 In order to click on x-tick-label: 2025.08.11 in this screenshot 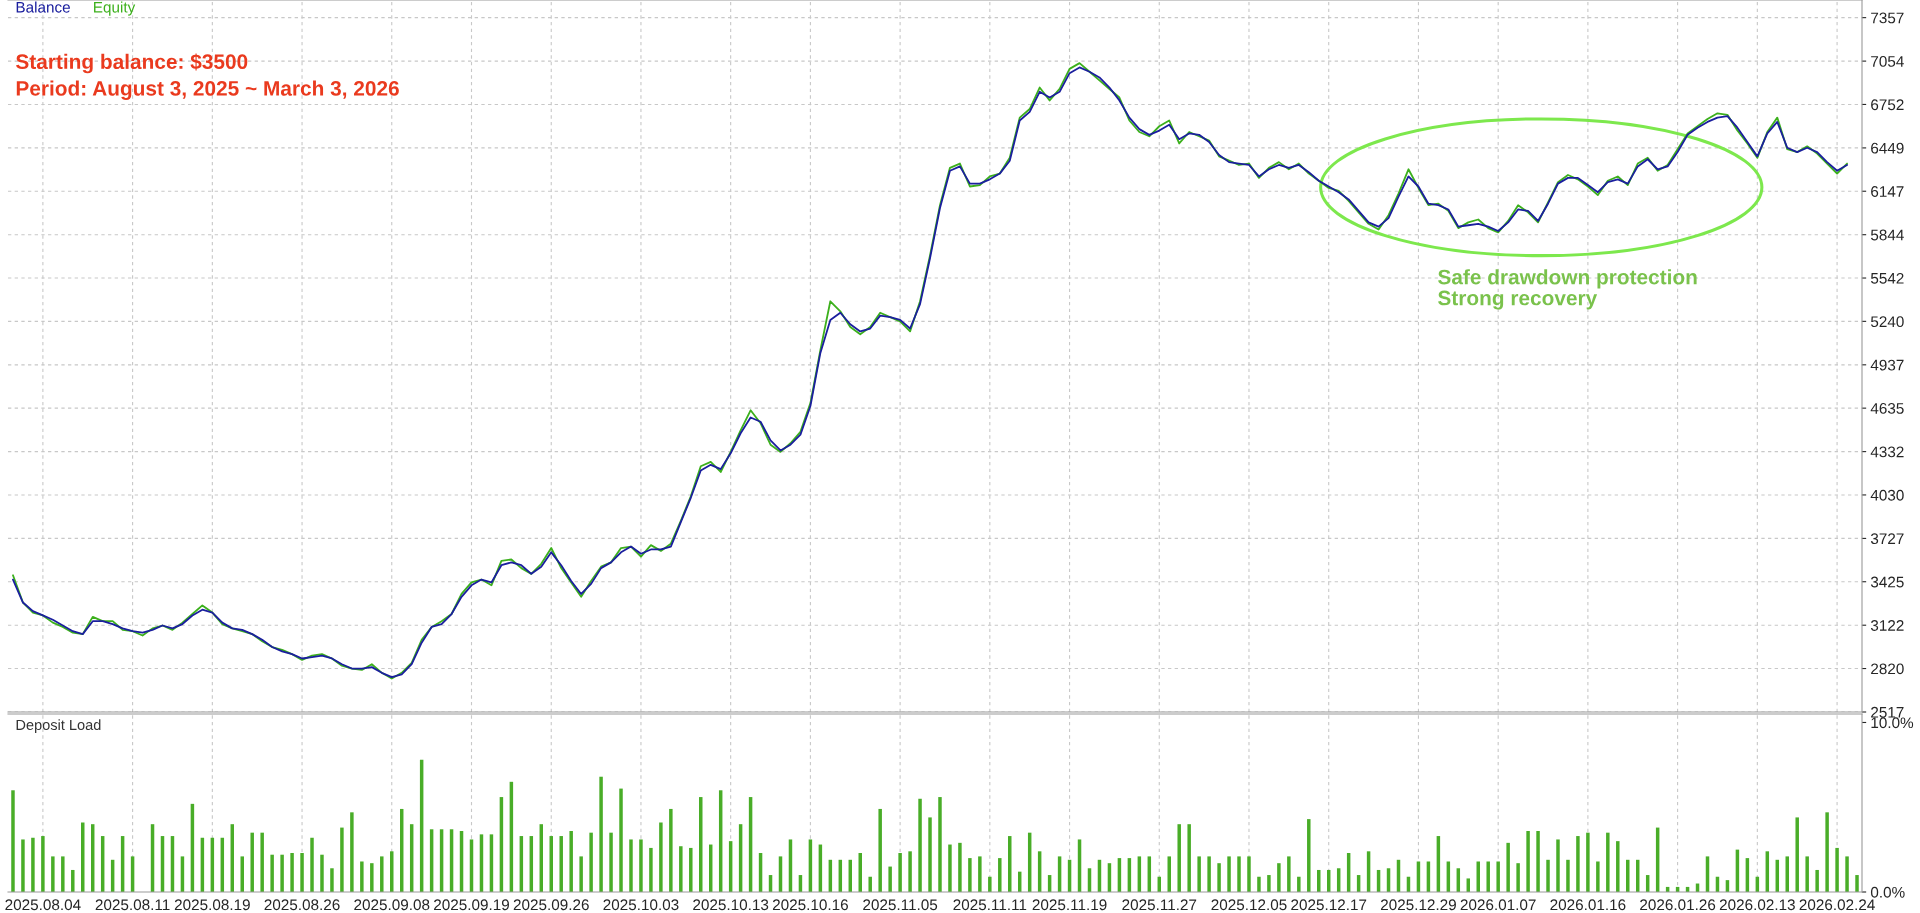, I will do `click(132, 905)`.